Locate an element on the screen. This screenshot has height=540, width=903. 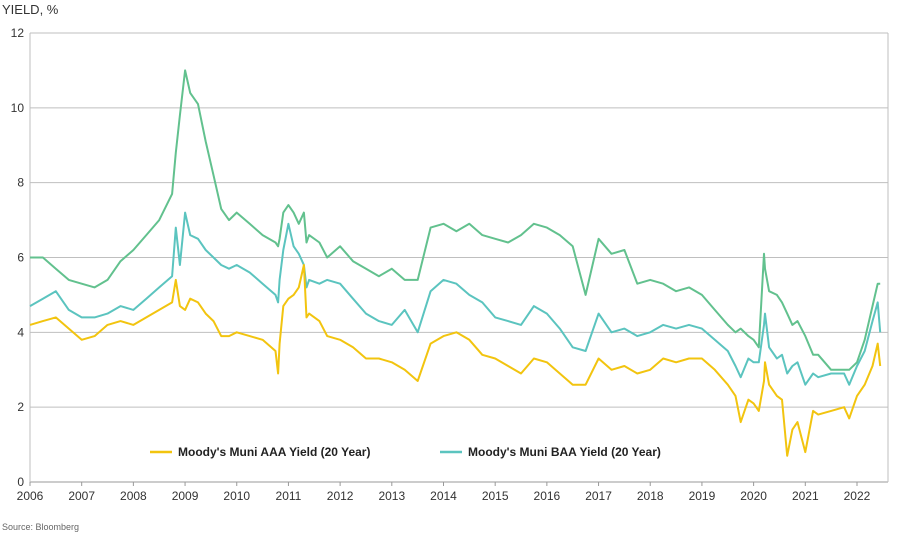
y-axis-title: YIELD, % is located at coordinates (30, 9).